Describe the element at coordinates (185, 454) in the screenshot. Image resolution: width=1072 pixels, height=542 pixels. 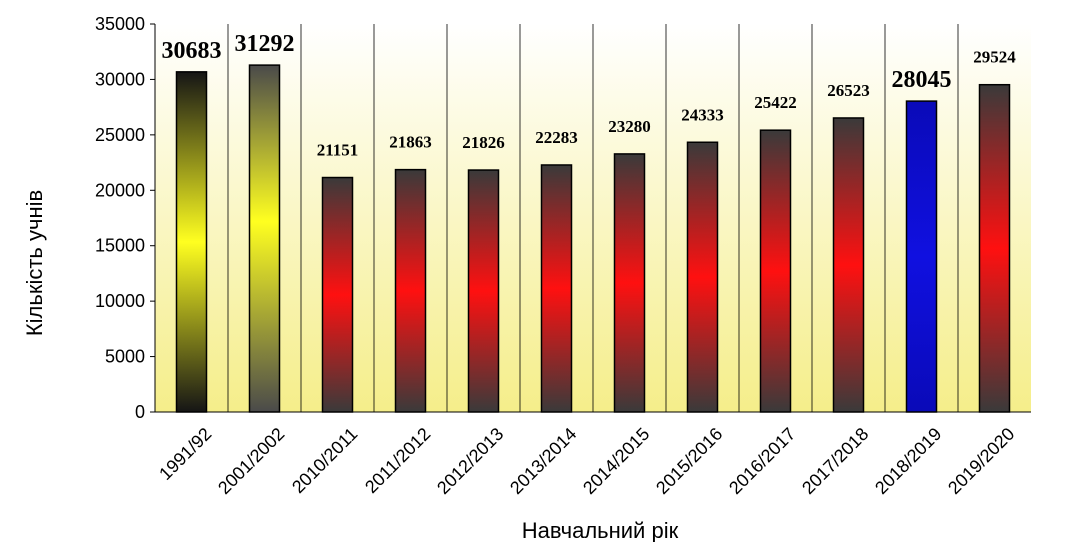
I see `x-tick-label: 1991/92` at that location.